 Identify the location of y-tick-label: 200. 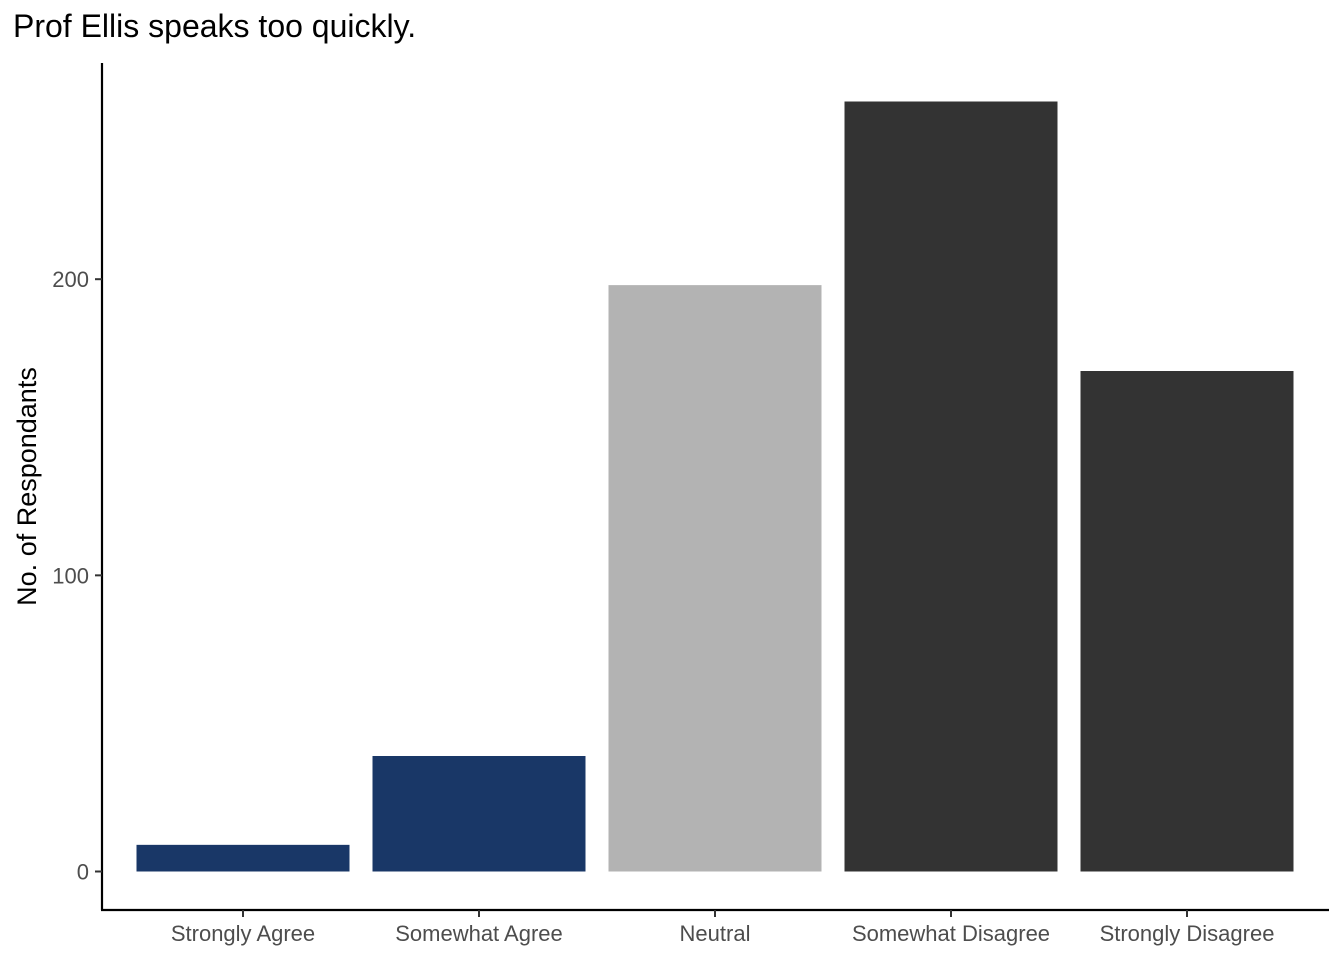
(70, 279).